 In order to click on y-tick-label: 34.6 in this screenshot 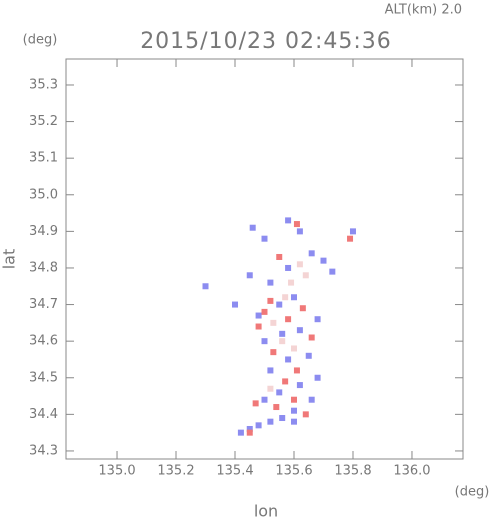, I will do `click(43, 341)`.